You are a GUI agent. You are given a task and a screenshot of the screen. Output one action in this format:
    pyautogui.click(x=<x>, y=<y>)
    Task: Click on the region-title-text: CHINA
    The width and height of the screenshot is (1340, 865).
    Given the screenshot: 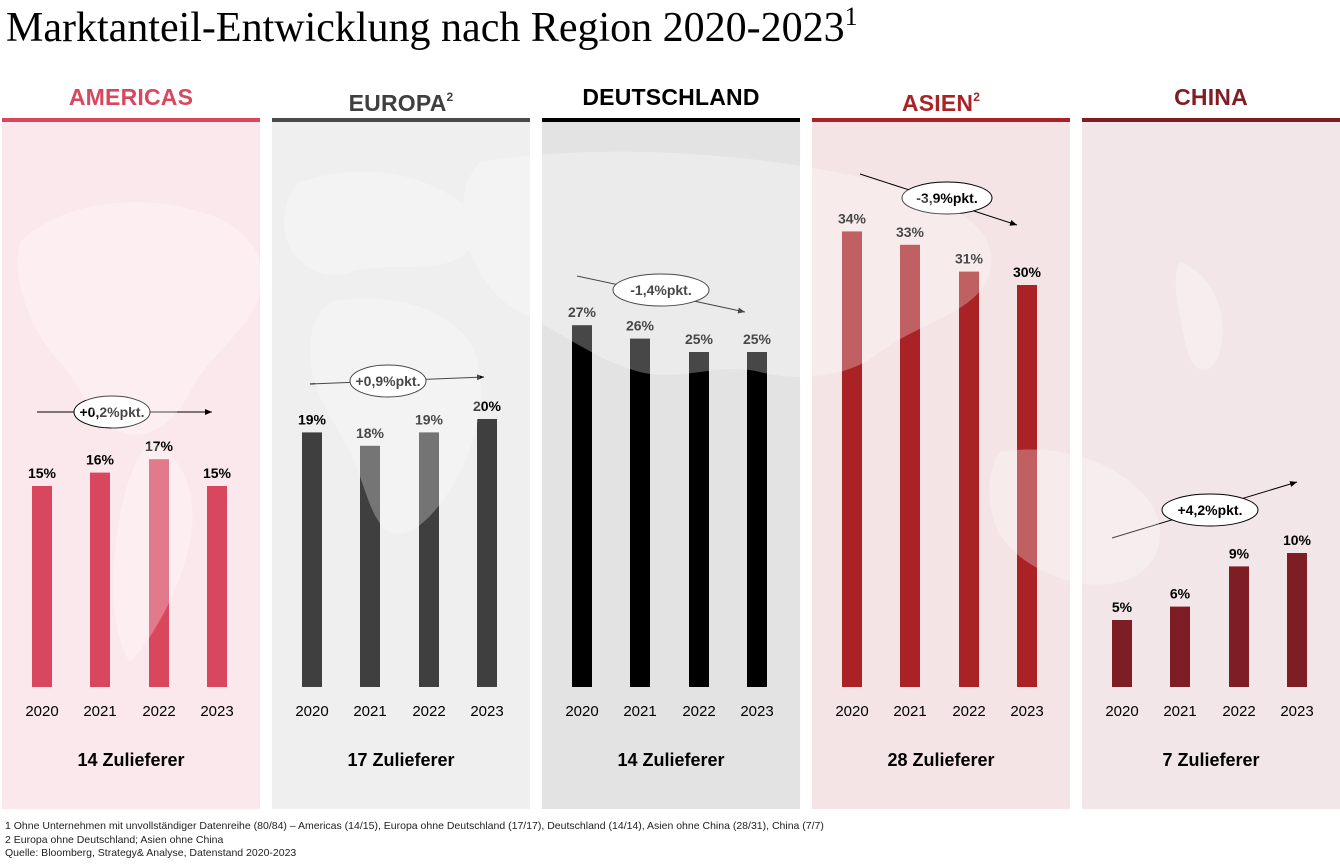 What is the action you would take?
    pyautogui.click(x=1211, y=97)
    